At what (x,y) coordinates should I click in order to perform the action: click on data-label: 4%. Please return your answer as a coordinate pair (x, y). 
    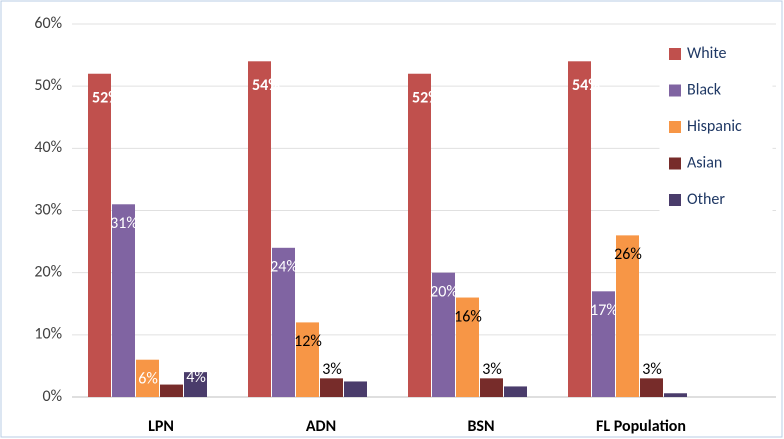
    Looking at the image, I should click on (196, 377).